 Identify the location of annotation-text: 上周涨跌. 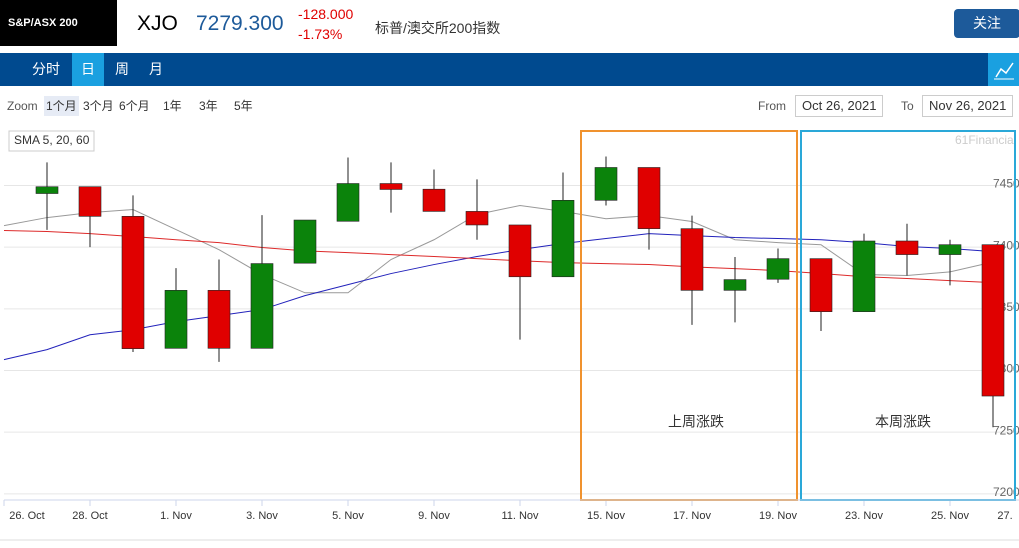
(696, 422).